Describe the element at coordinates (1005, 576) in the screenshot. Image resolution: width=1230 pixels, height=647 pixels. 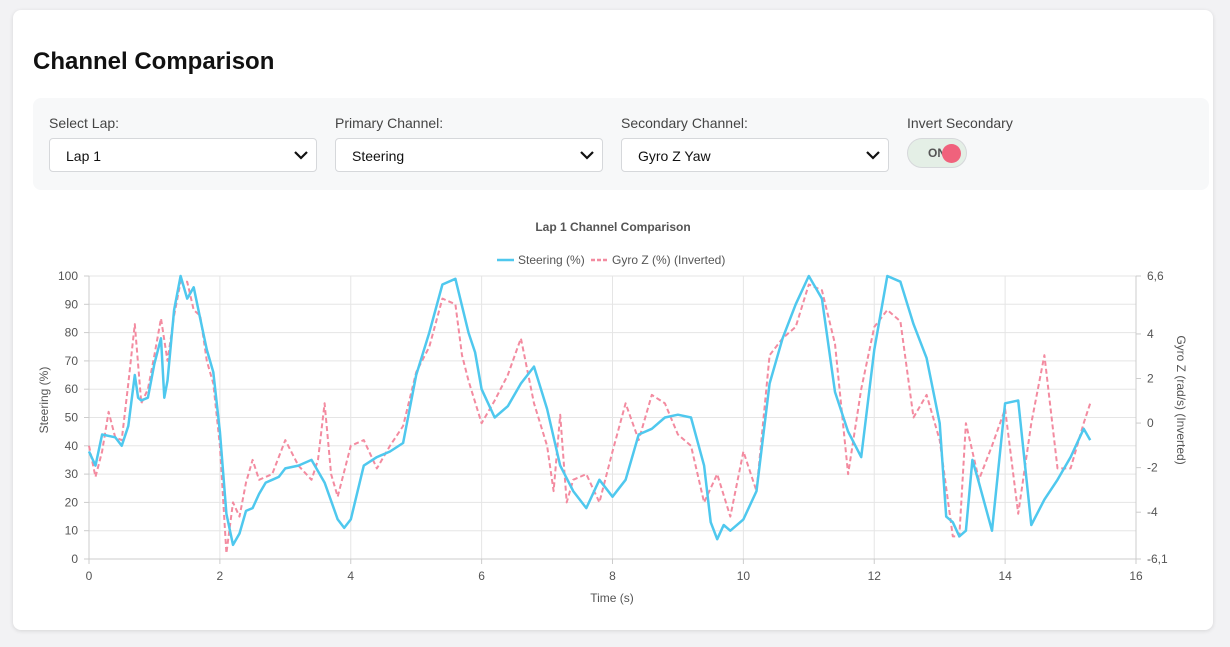
I see `x-tick-label: 14` at that location.